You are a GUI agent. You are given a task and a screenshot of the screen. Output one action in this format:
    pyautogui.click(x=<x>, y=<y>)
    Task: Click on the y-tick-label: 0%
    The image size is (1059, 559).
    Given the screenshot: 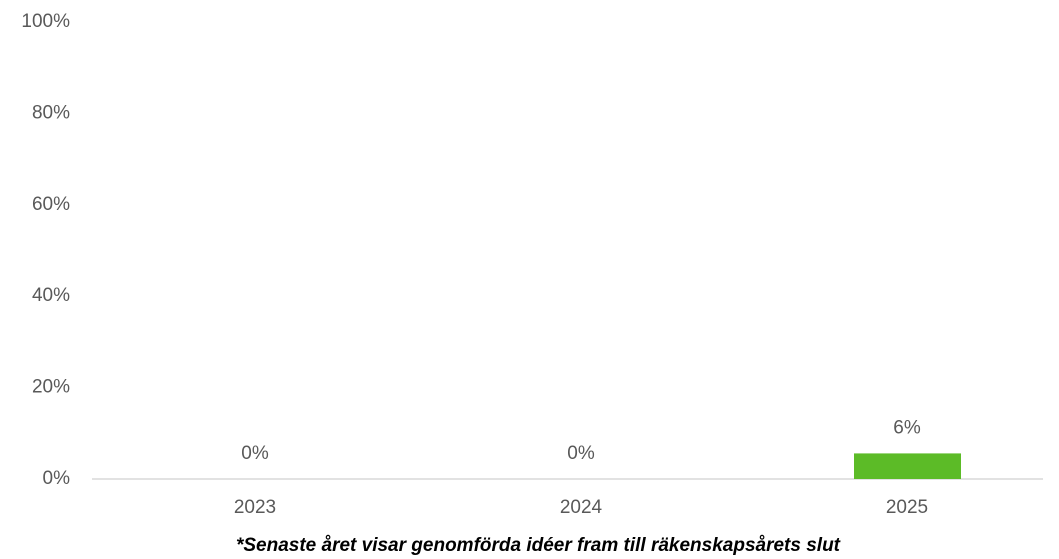 What is the action you would take?
    pyautogui.click(x=57, y=478)
    